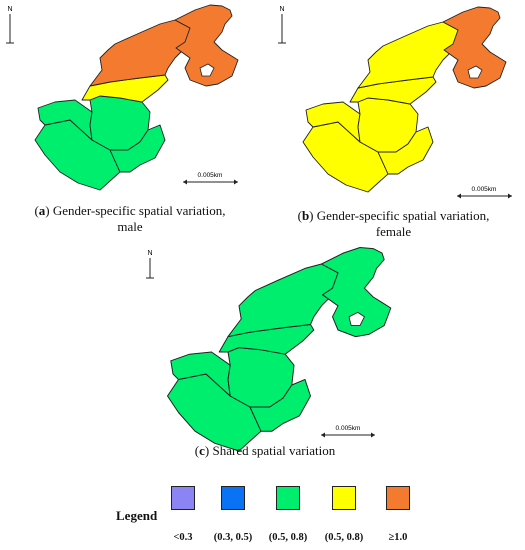 Image resolution: width=525 pixels, height=550 pixels. I want to click on caption-a-text: Gender-specific spatial variation,, so click(139, 210).